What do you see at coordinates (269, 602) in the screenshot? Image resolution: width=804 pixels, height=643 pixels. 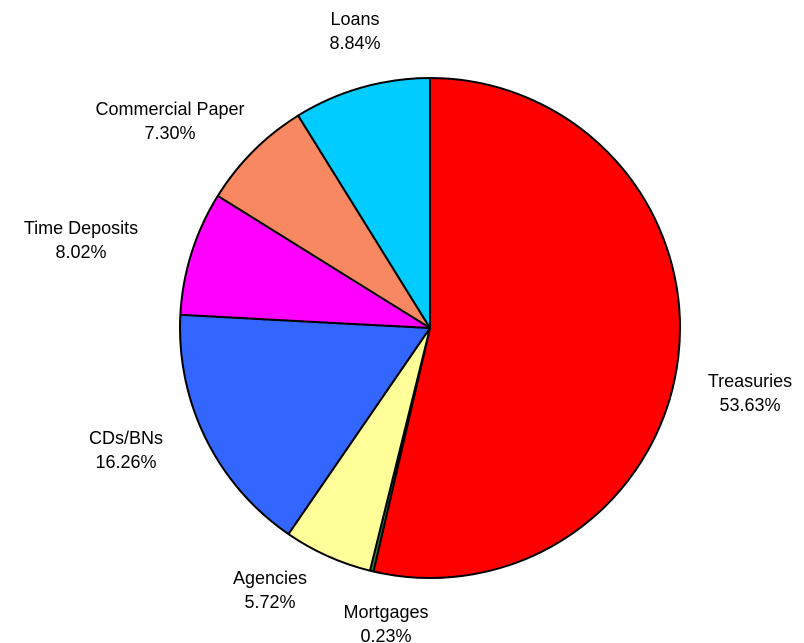 I see `slice-label-value: 5.72%` at bounding box center [269, 602].